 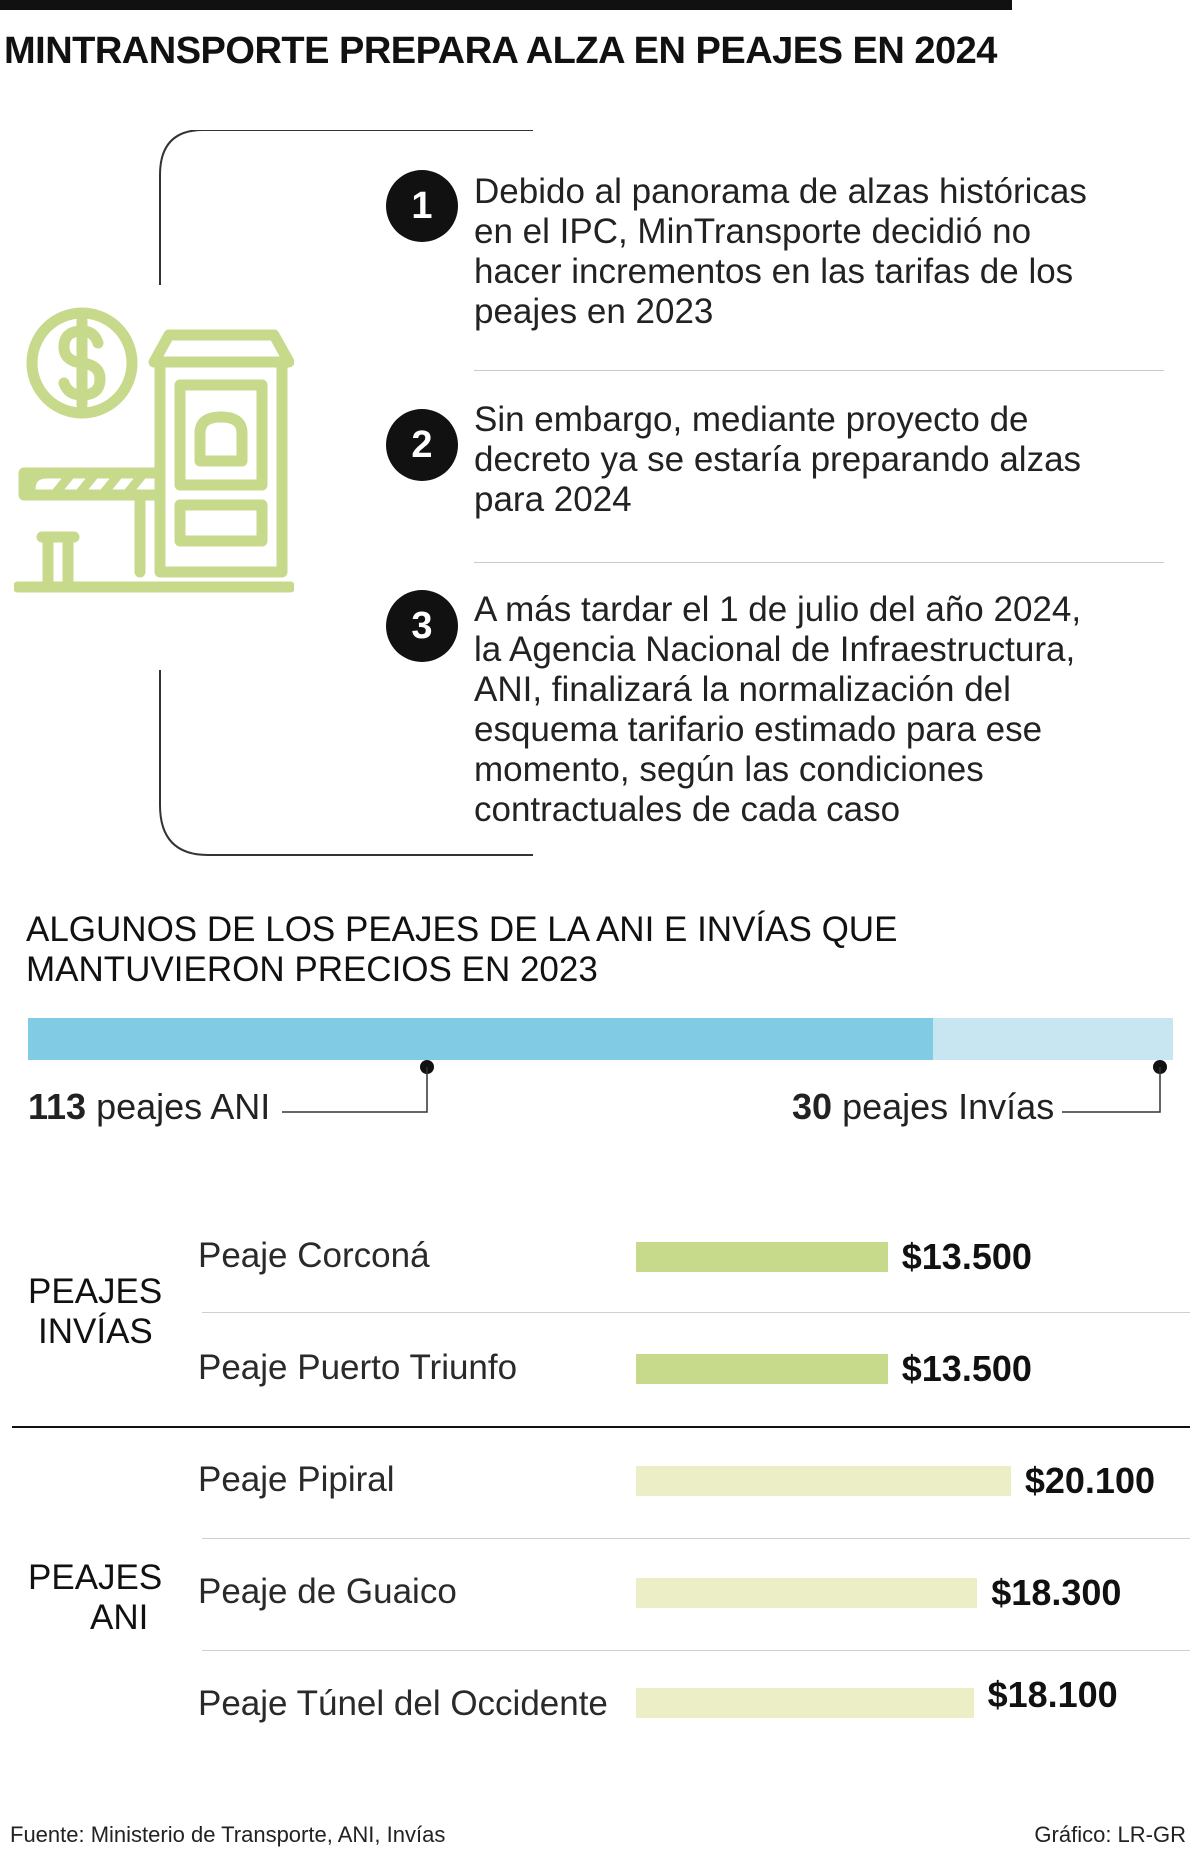 I want to click on step-number-1: 1, so click(x=422, y=206).